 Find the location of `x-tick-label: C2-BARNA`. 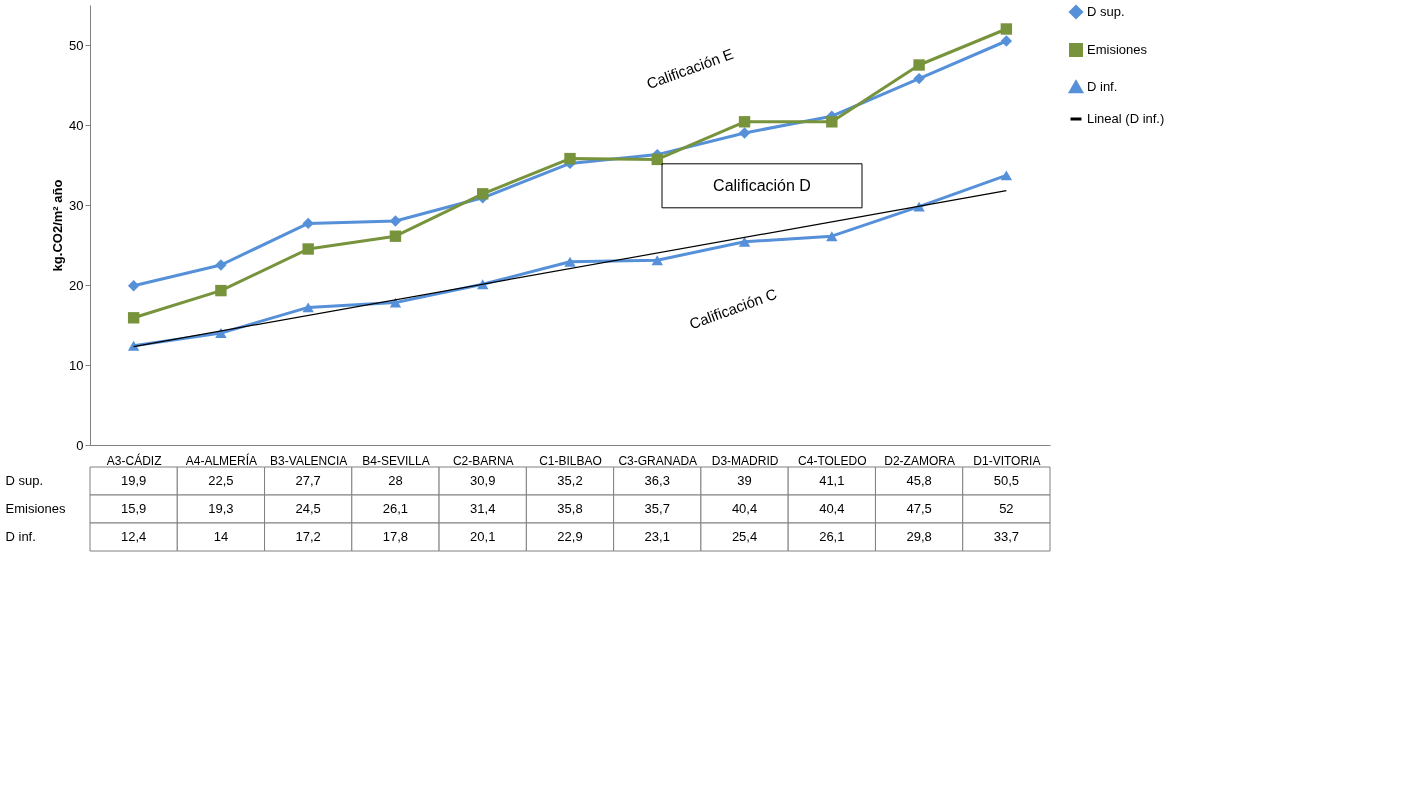

x-tick-label: C2-BARNA is located at coordinates (483, 460).